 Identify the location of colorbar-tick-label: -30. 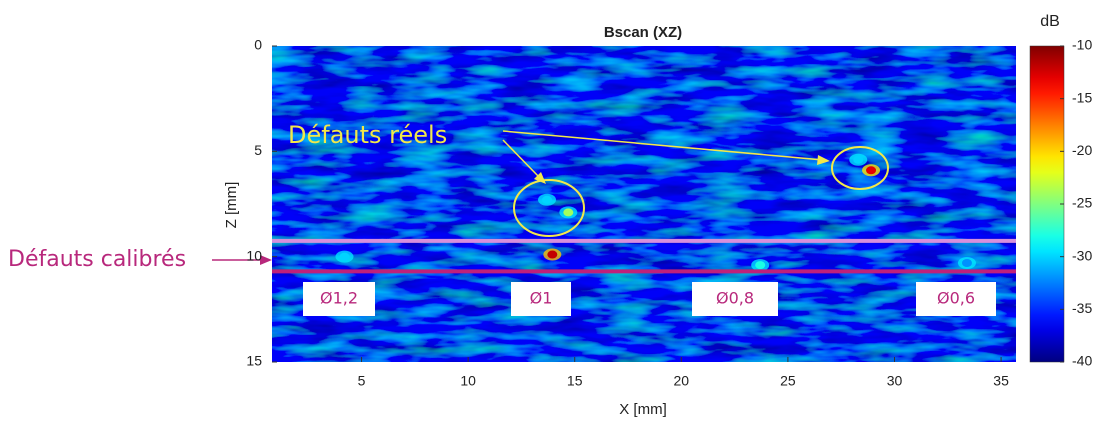
(1082, 255).